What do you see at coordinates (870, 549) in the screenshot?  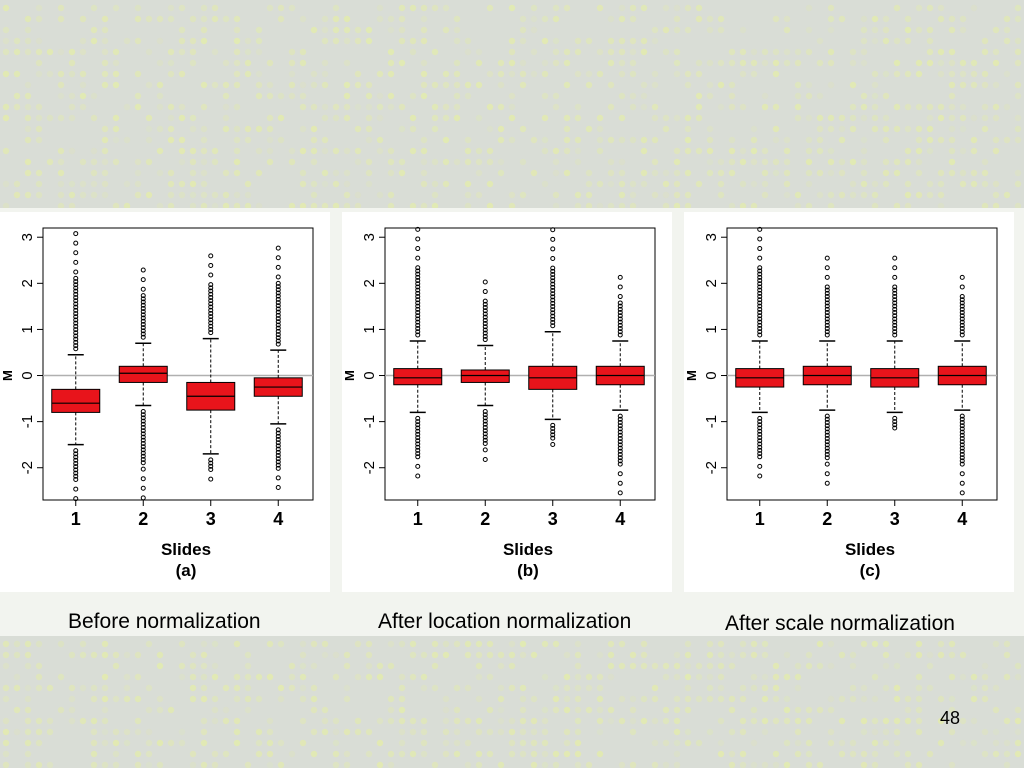 I see `x-axis-label: Slides` at bounding box center [870, 549].